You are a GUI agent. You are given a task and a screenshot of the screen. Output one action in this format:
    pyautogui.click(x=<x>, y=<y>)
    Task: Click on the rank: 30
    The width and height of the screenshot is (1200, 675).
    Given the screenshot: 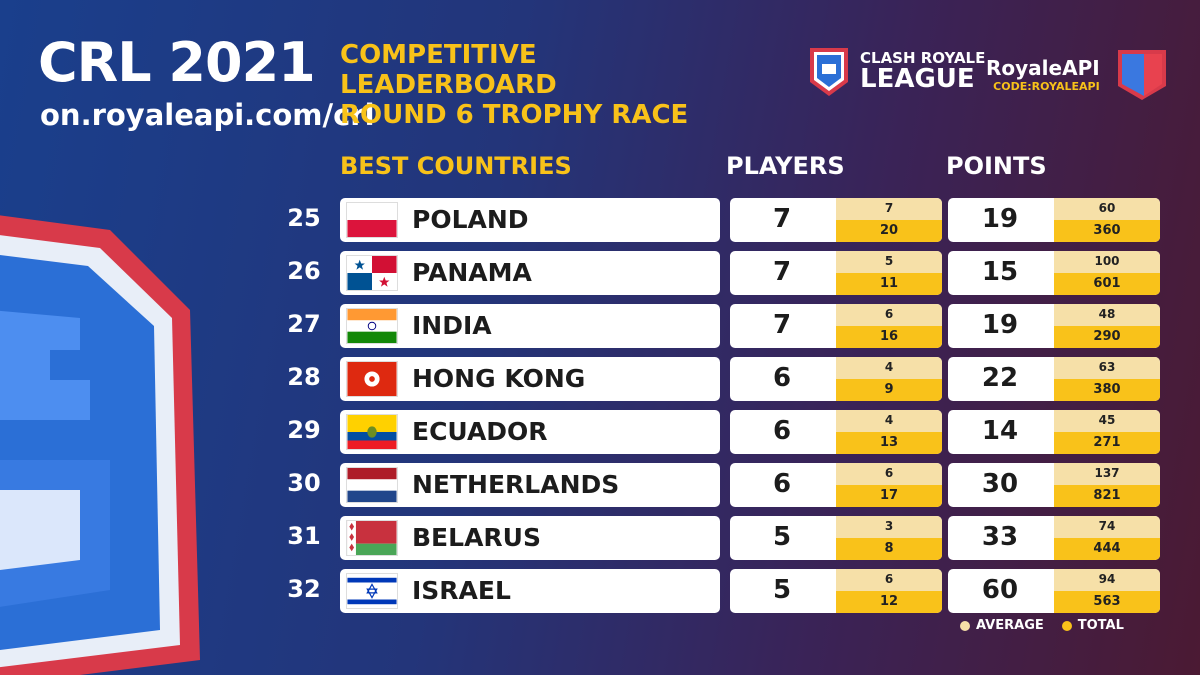 What is the action you would take?
    pyautogui.click(x=304, y=483)
    